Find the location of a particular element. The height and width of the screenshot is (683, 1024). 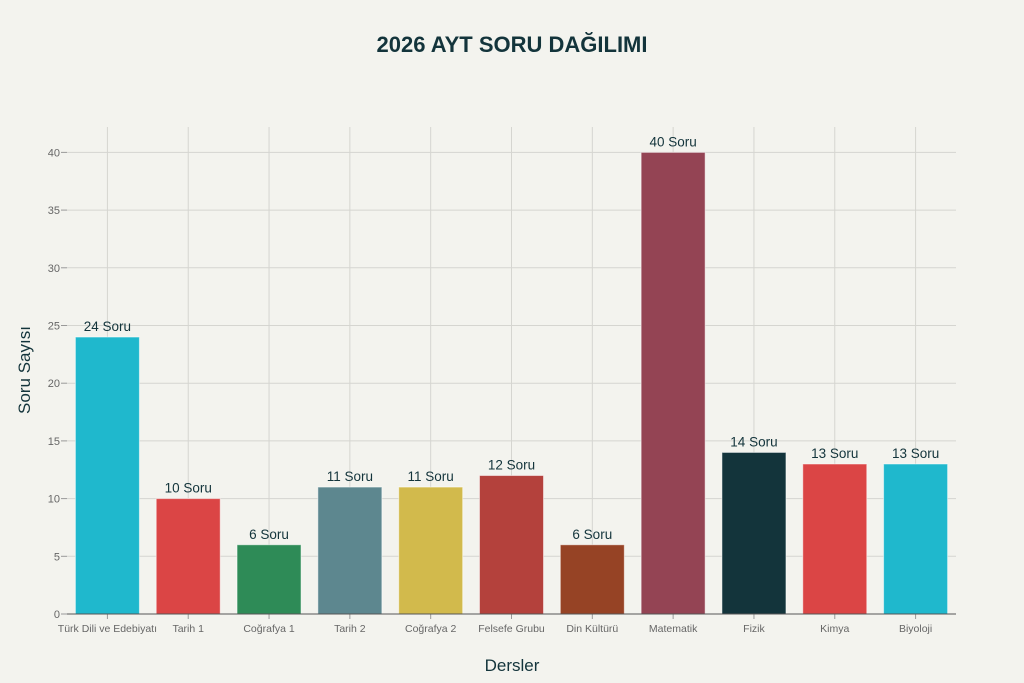

y-tick-label: 25 is located at coordinates (54, 326).